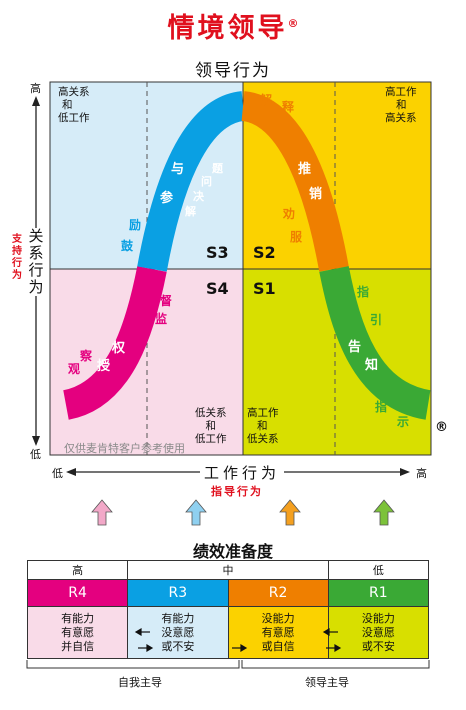 This screenshot has height=710, width=466. I want to click on readiness-transition-arrows, so click(238, 640).